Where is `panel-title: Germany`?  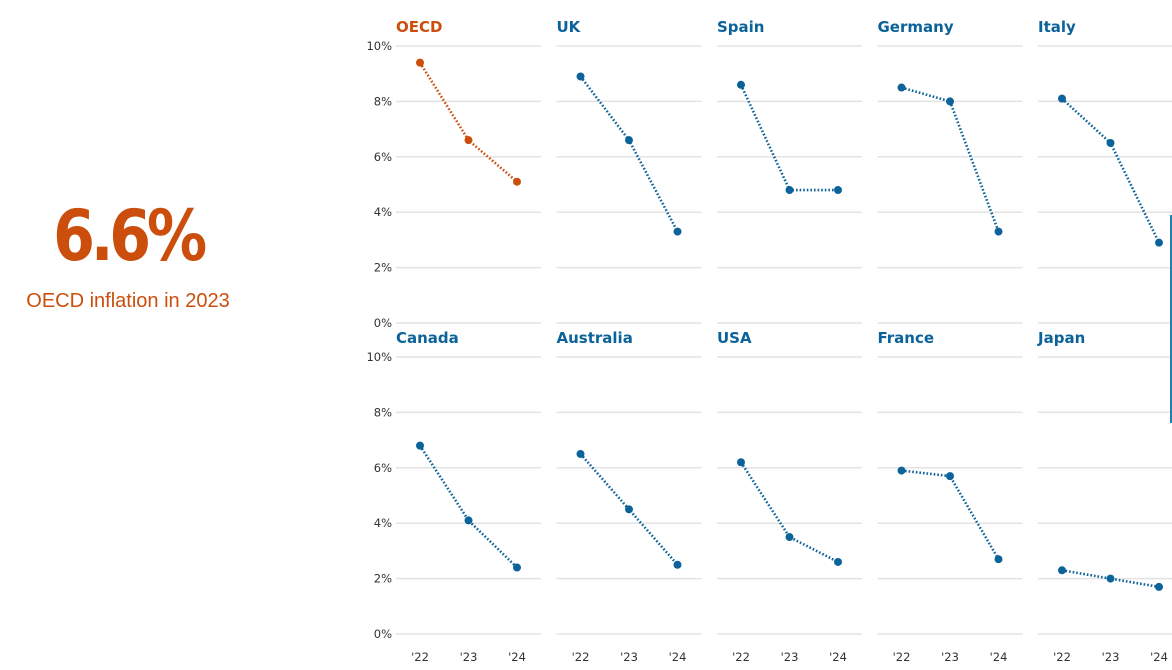
panel-title: Germany is located at coordinates (916, 27).